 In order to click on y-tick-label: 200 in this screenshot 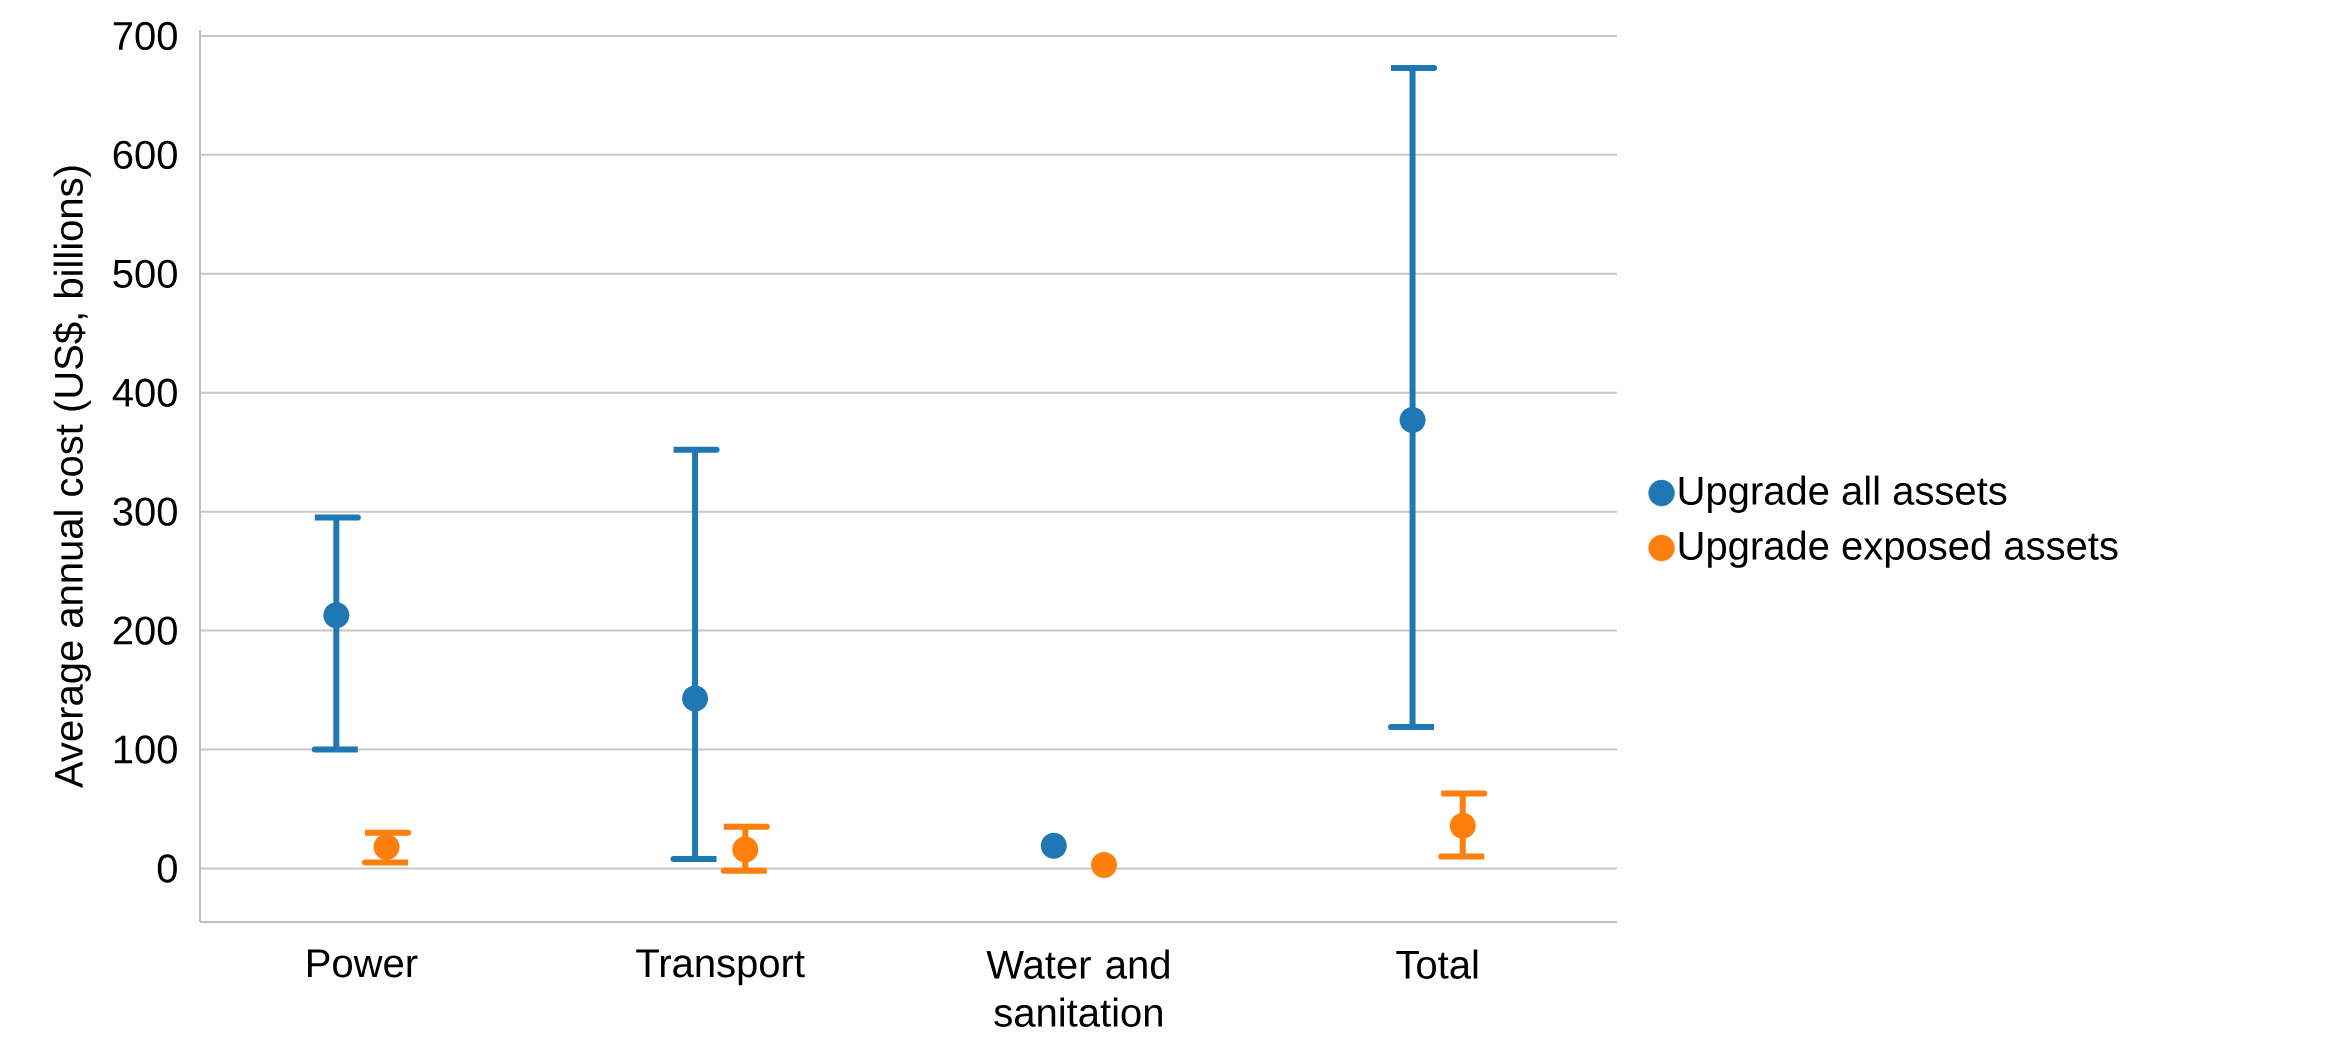, I will do `click(145, 630)`.